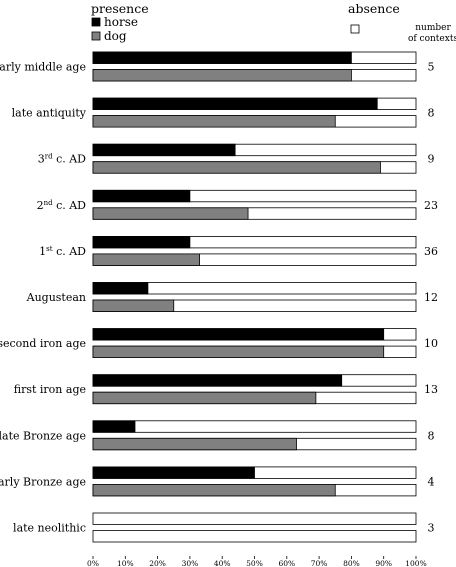 This screenshot has height=567, width=456. What do you see at coordinates (319, 563) in the screenshot?
I see `x-tick-label-7: 70%` at bounding box center [319, 563].